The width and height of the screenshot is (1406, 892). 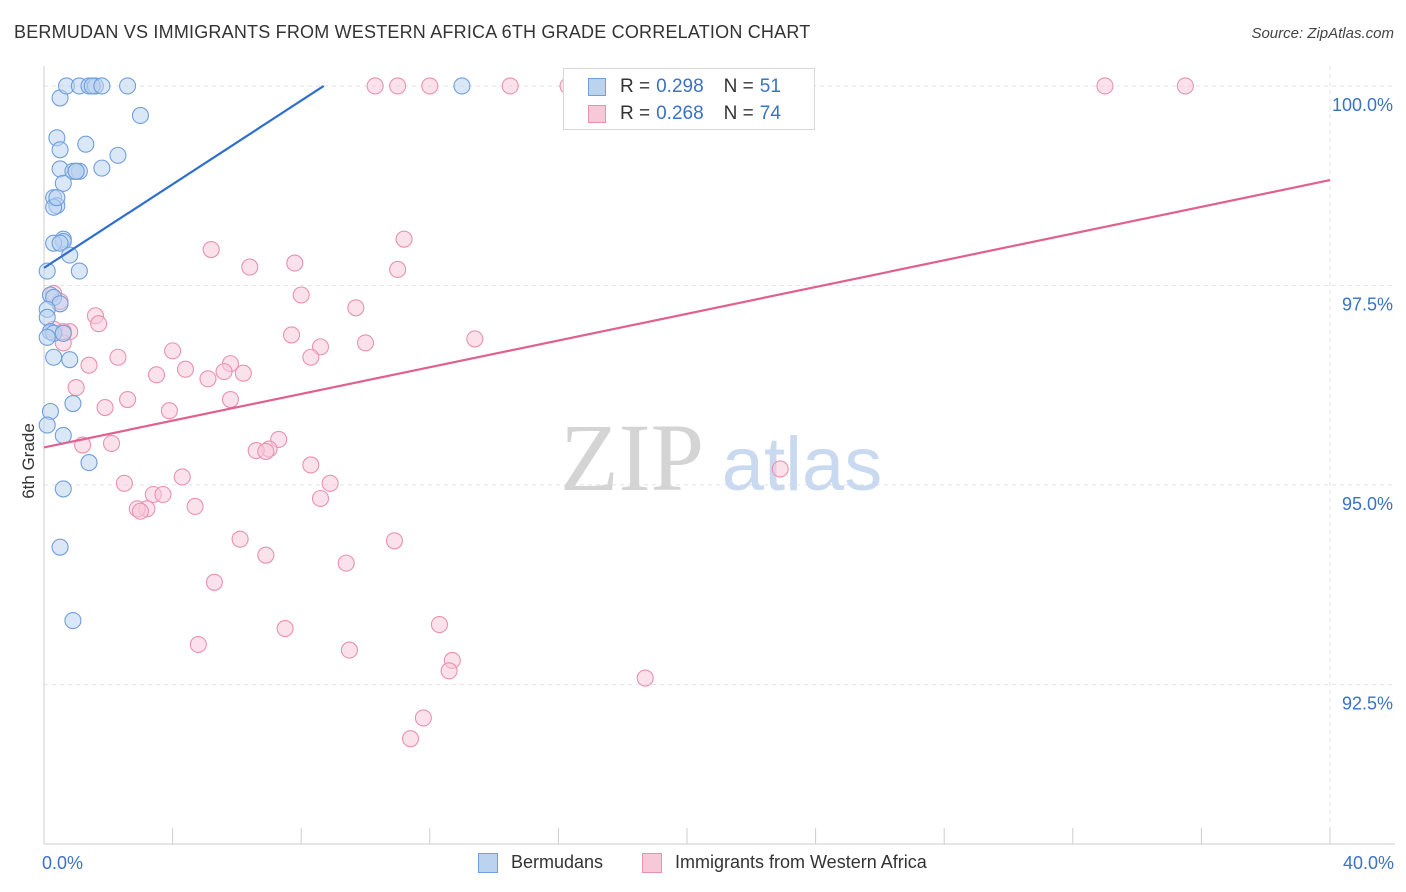 I want to click on legend-label-western-africa: Immigrants from Western Africa, so click(x=801, y=862).